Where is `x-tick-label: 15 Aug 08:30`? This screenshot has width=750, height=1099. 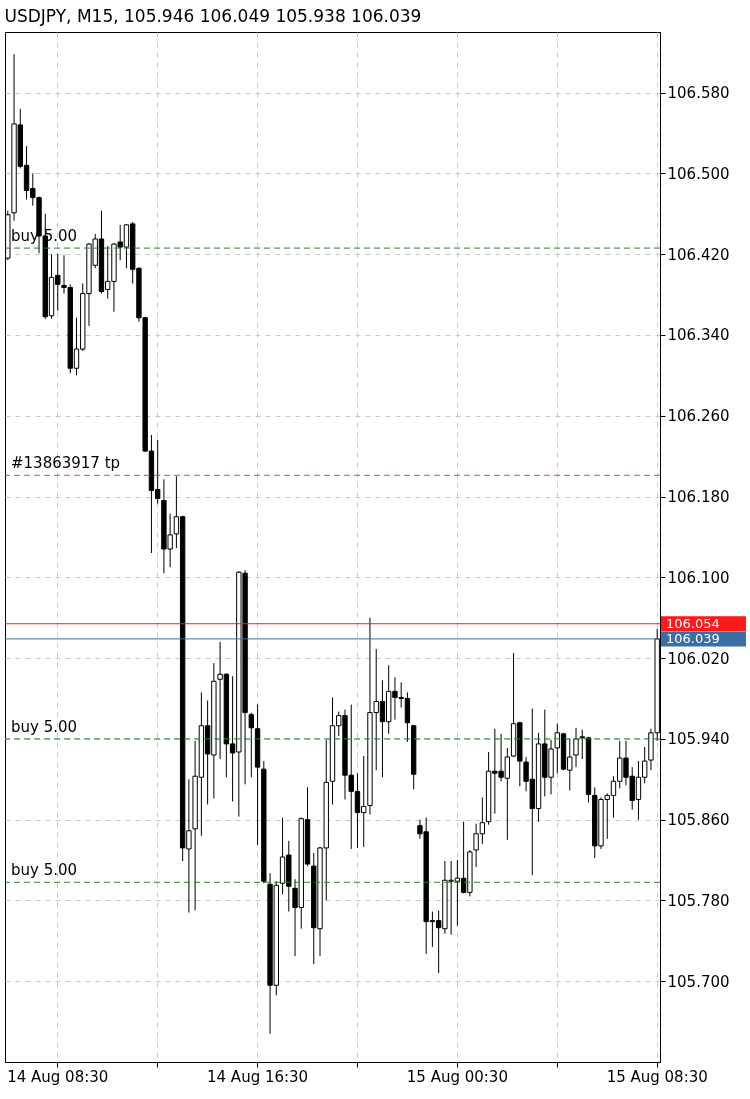
x-tick-label: 15 Aug 08:30 is located at coordinates (657, 1076).